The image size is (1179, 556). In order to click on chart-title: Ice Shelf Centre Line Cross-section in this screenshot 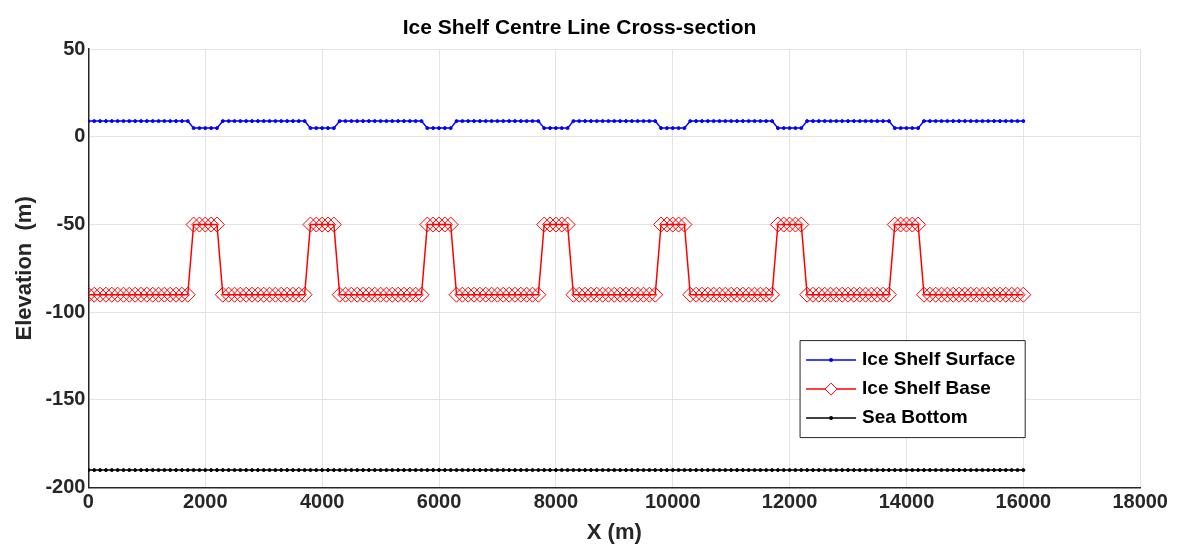, I will do `click(579, 27)`.